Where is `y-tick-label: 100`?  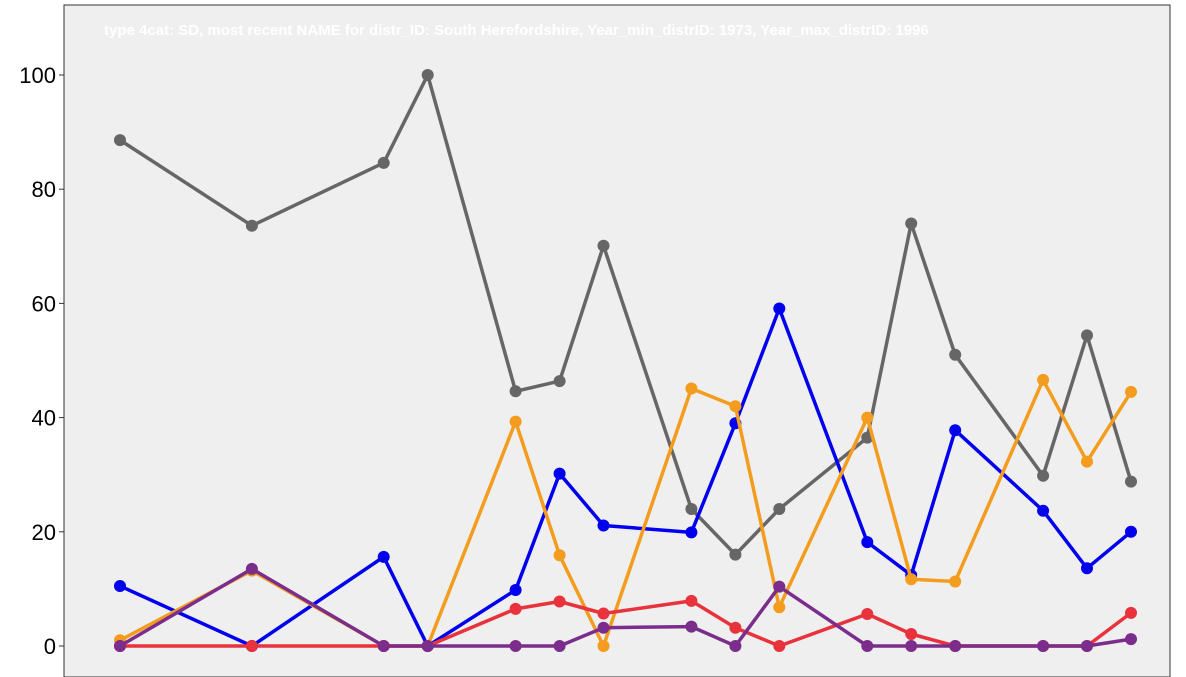 y-tick-label: 100 is located at coordinates (37, 75).